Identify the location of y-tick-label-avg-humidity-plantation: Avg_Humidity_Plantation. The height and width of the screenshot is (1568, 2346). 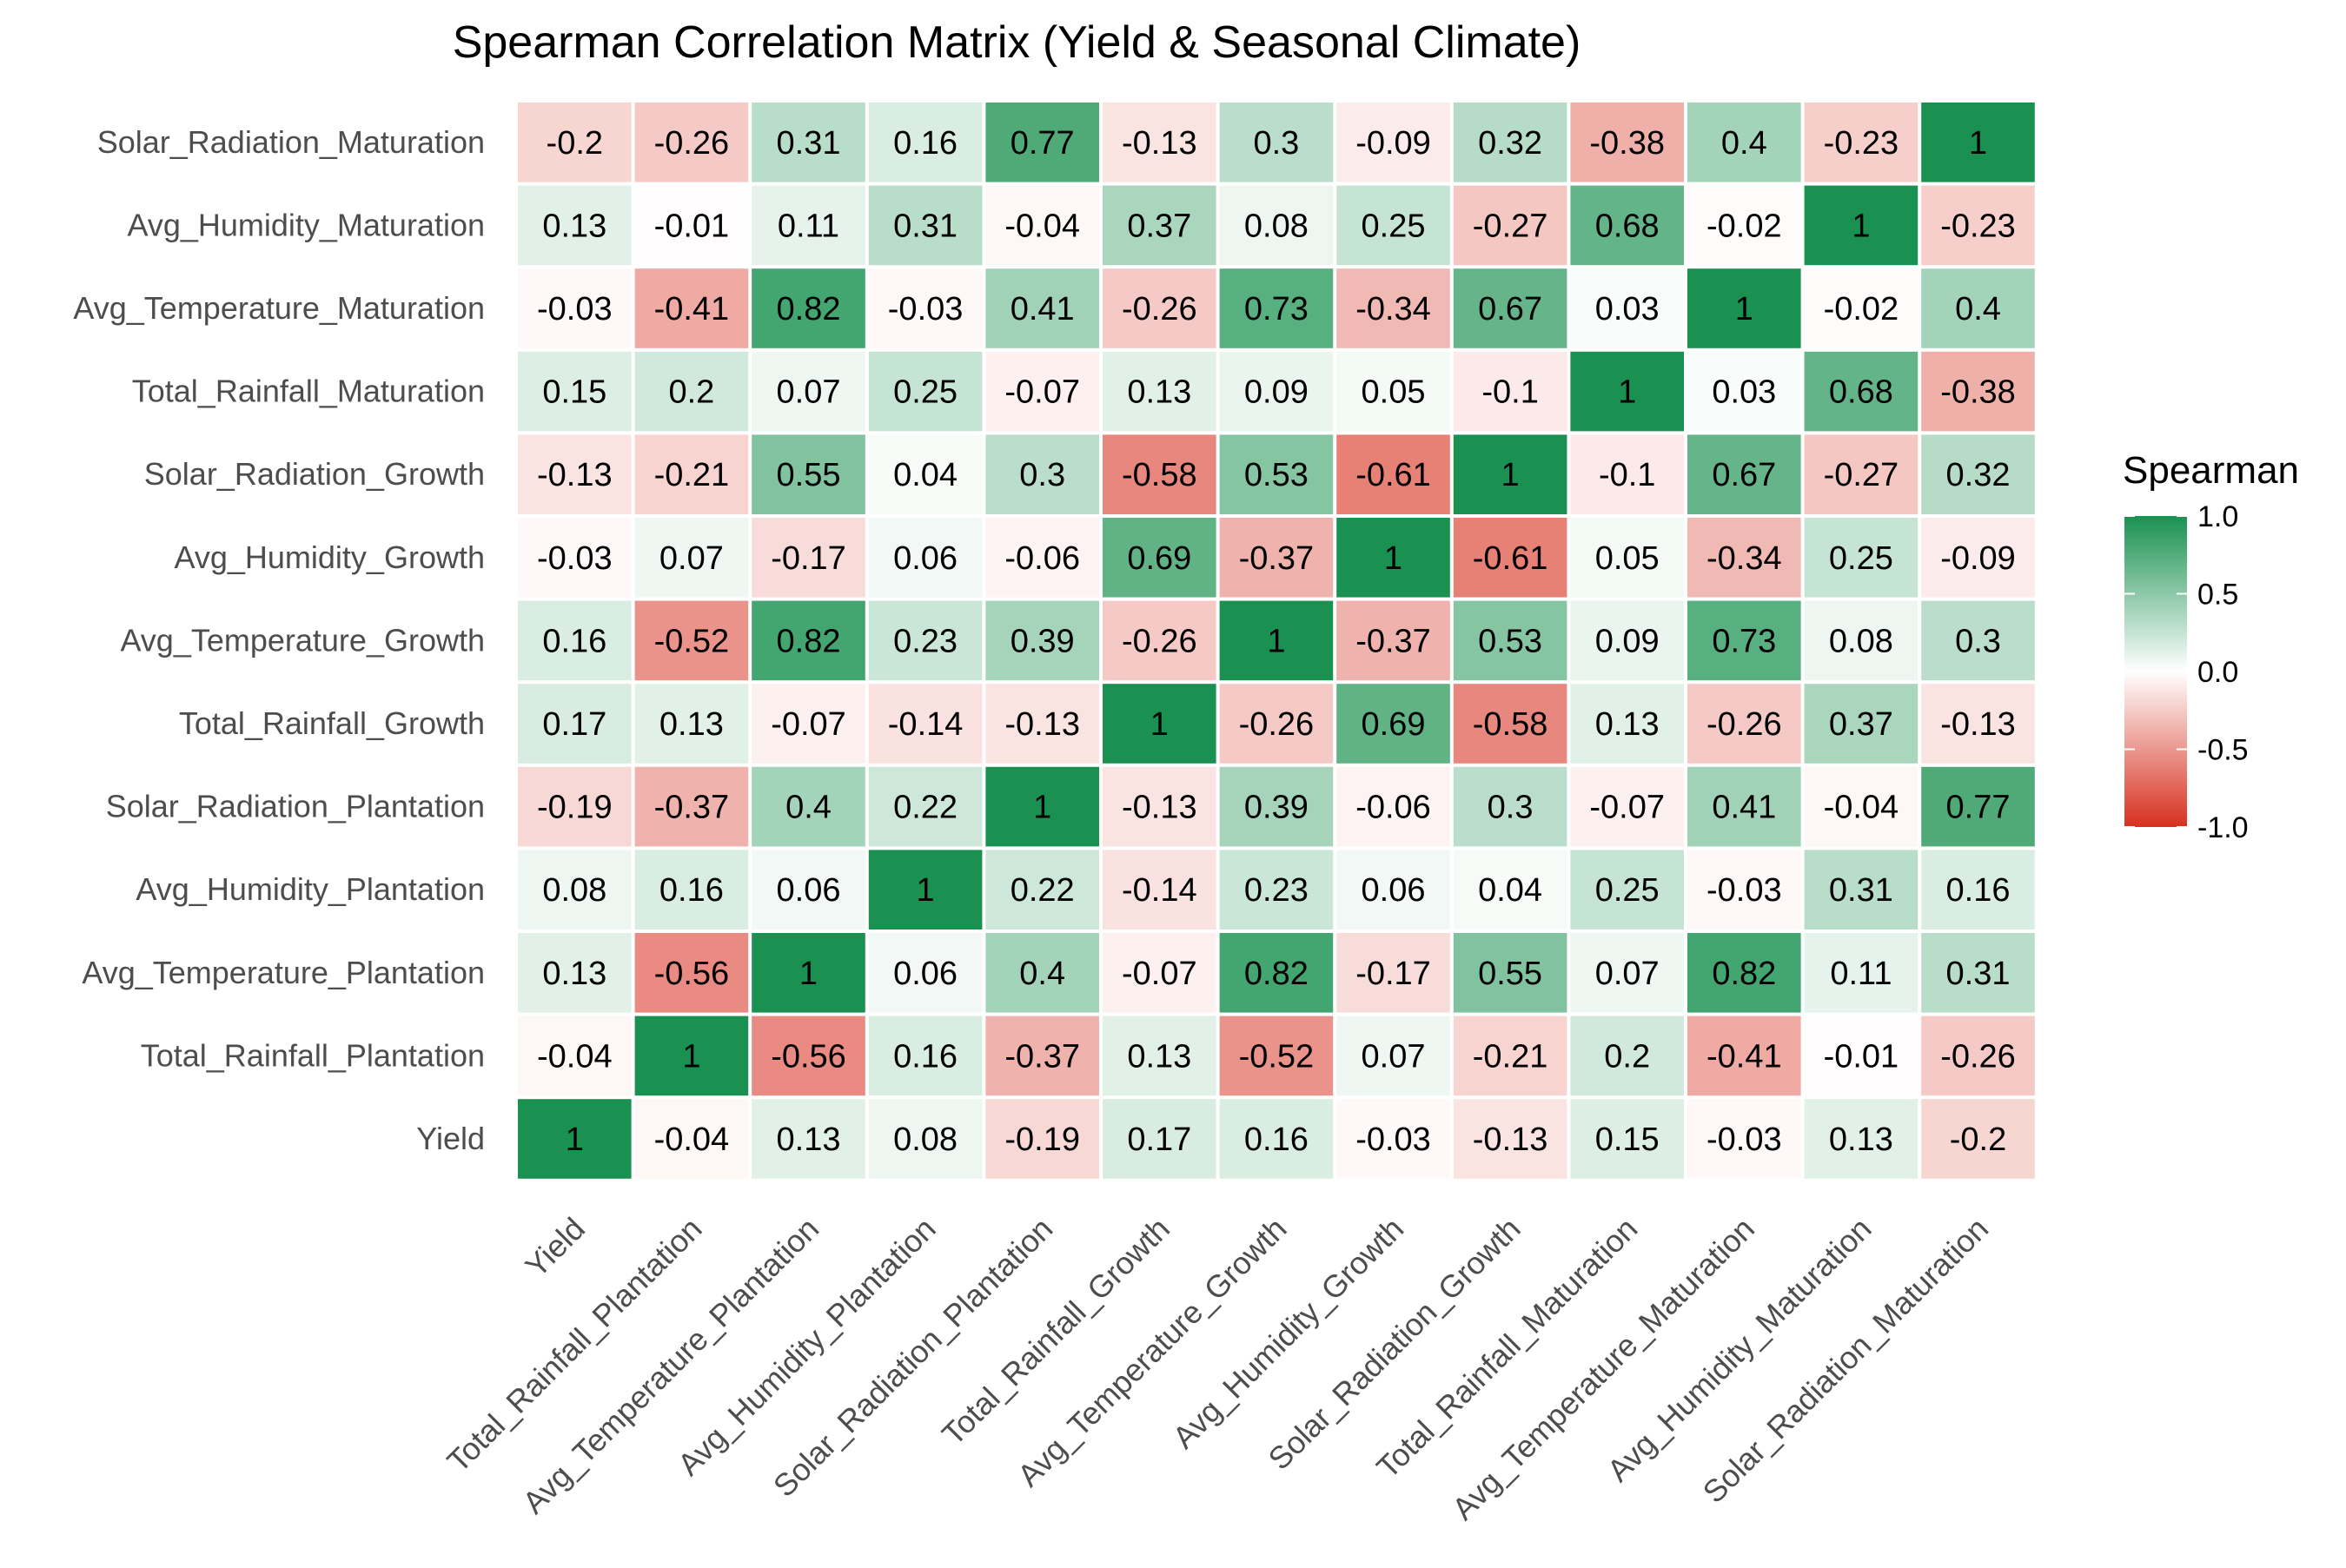
(311, 889).